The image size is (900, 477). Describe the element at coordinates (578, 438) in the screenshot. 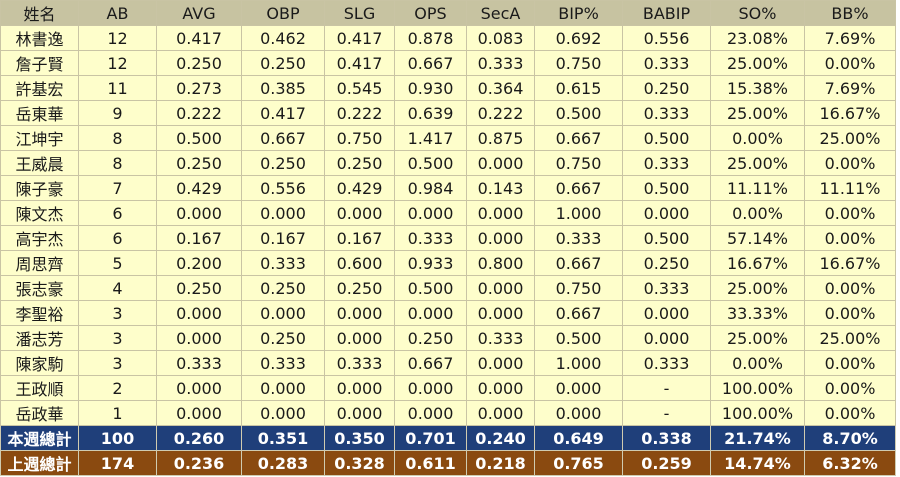

I see `total-cell-bip-pct: 0.649` at that location.